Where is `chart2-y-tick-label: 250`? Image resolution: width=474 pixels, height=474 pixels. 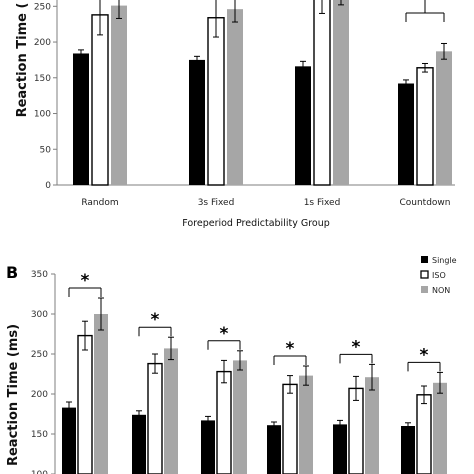 chart2-y-tick-label: 250 is located at coordinates (39, 355).